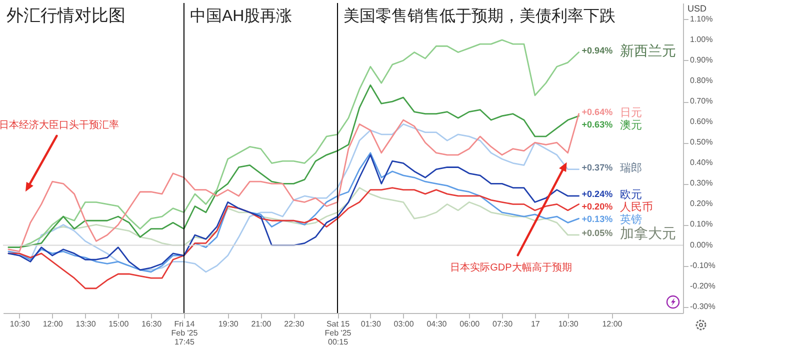 This screenshot has width=800, height=350. Describe the element at coordinates (338, 333) in the screenshot. I see `x-tick-label: Sat 15 Feb '25 00:15` at that location.